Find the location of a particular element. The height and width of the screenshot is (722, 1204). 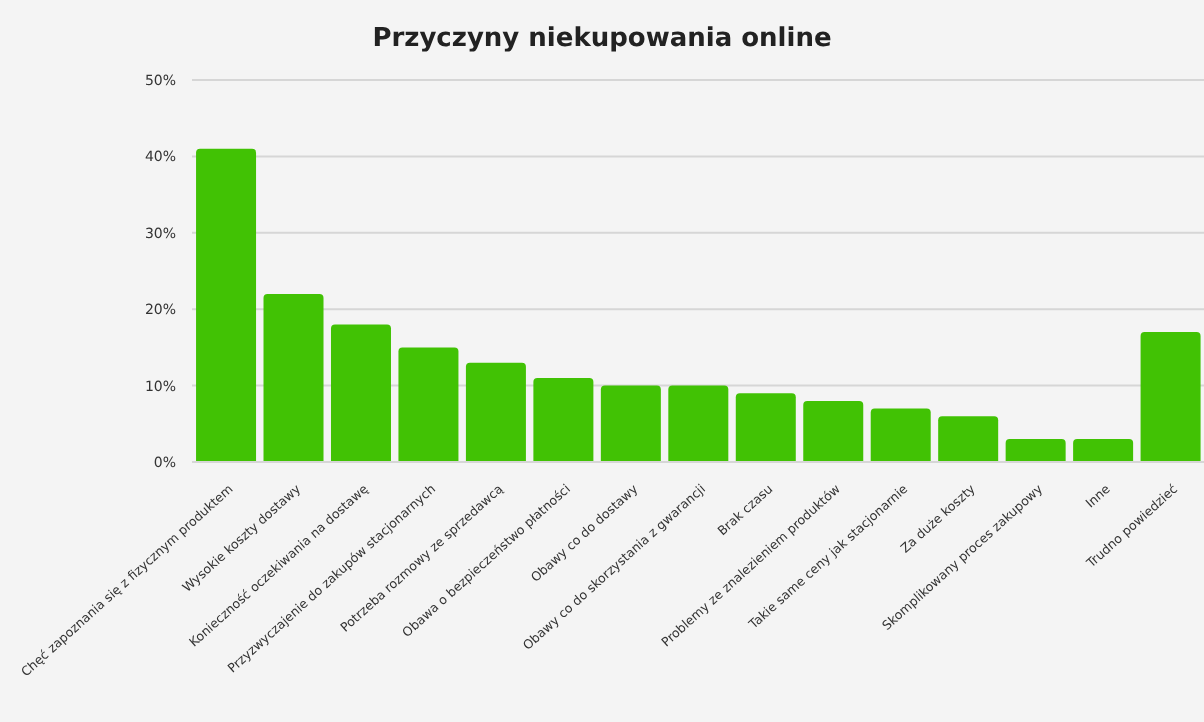

chart-title: Przyczyny niekupowania online is located at coordinates (602, 39).